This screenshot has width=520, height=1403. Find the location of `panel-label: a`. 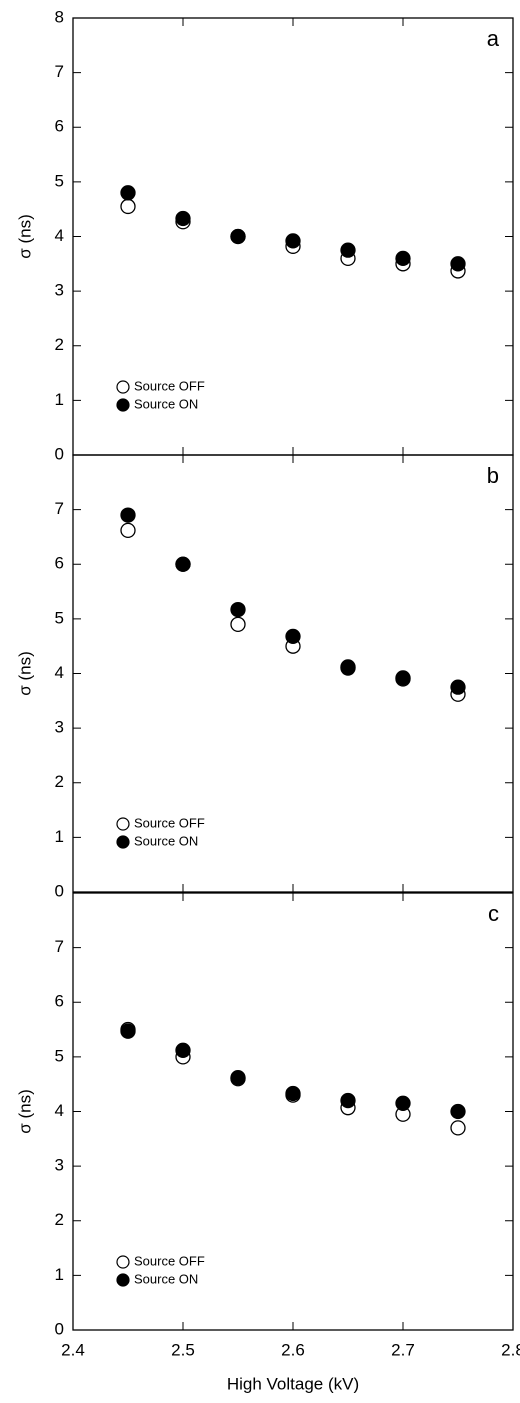

panel-label: a is located at coordinates (493, 38).